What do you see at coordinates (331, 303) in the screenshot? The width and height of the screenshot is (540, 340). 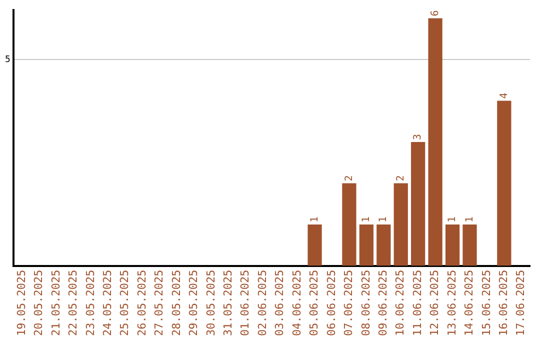 I see `x-tick-label: 06.06.2025` at bounding box center [331, 303].